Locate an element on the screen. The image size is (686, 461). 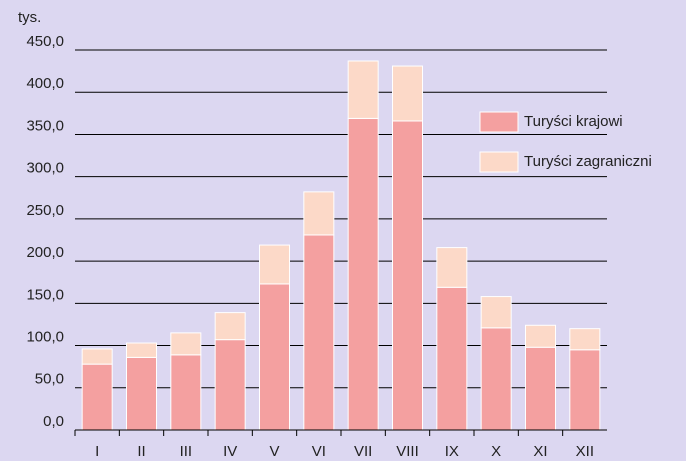
x-tick-label: VII is located at coordinates (363, 451).